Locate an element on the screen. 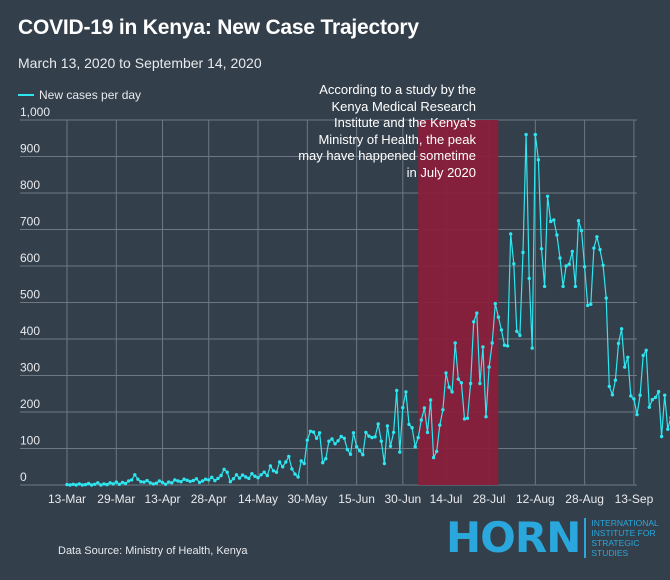 This screenshot has height=580, width=670. logo-line: INTERNATIONAL is located at coordinates (625, 523).